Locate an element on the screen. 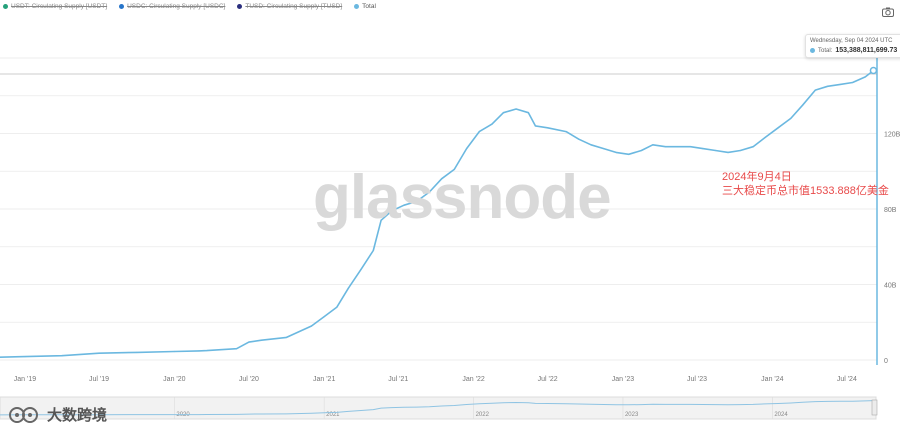 The height and width of the screenshot is (433, 900). camera-icon is located at coordinates (888, 13).